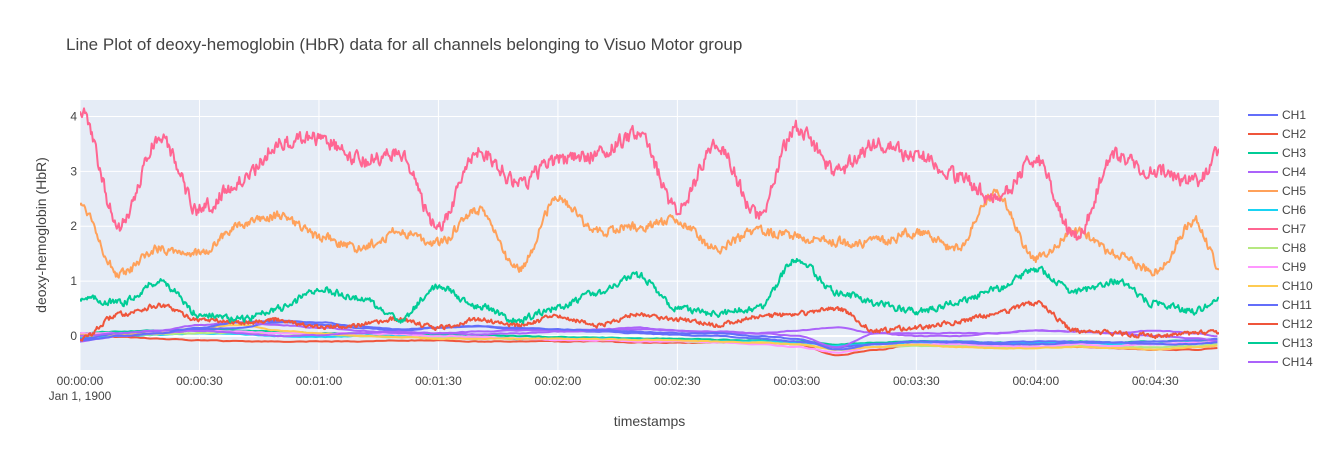 This screenshot has height=450, width=1333. What do you see at coordinates (1280, 362) in the screenshot?
I see `legend-item-ch14: CH14` at bounding box center [1280, 362].